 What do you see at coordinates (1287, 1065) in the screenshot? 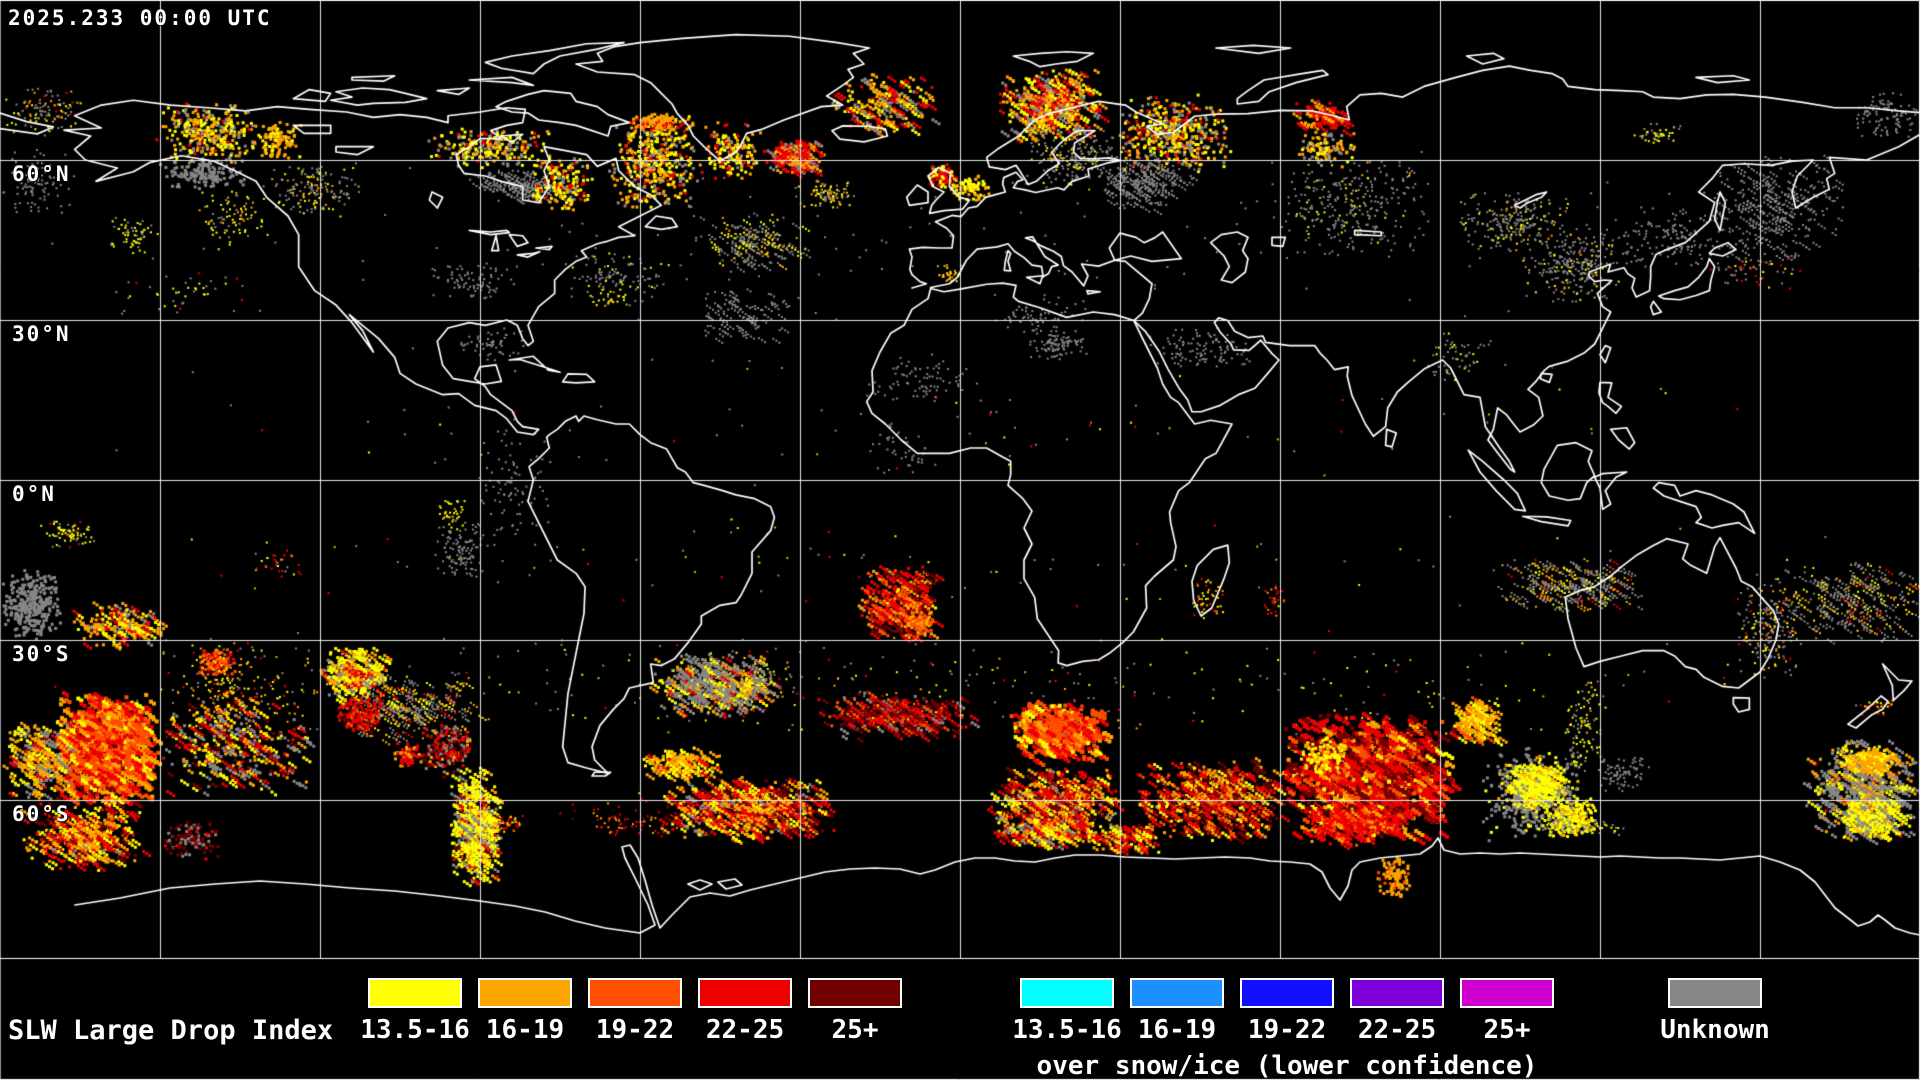
I see `legend-subtitle: over snow/ice (lower confidence)` at bounding box center [1287, 1065].